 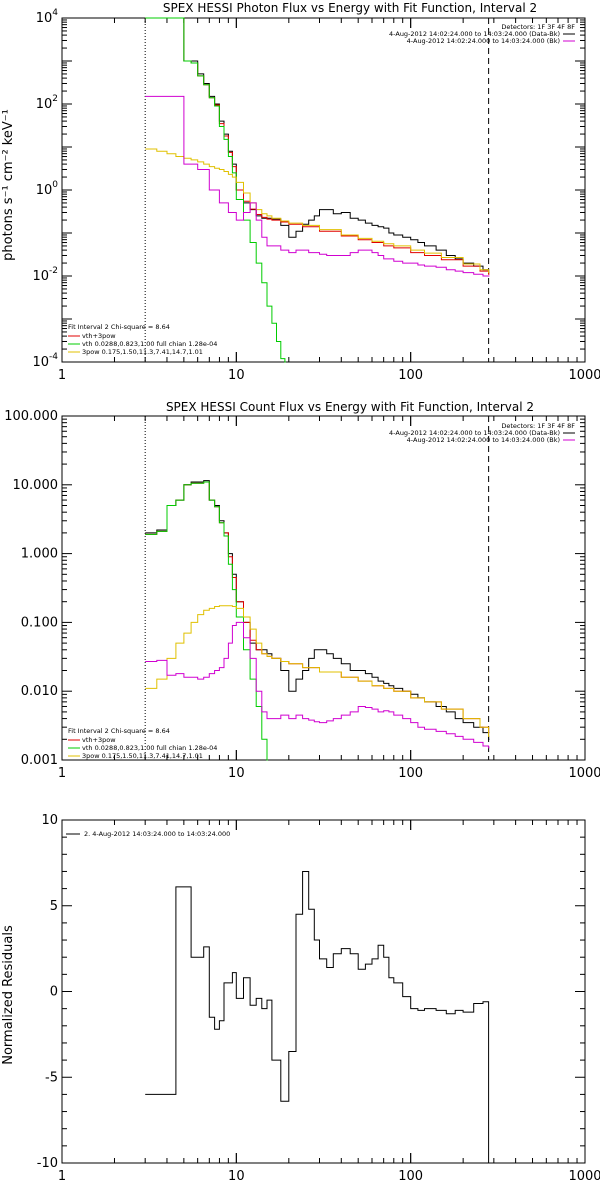 I want to click on y-tick-label: 10⁻², so click(x=45, y=275).